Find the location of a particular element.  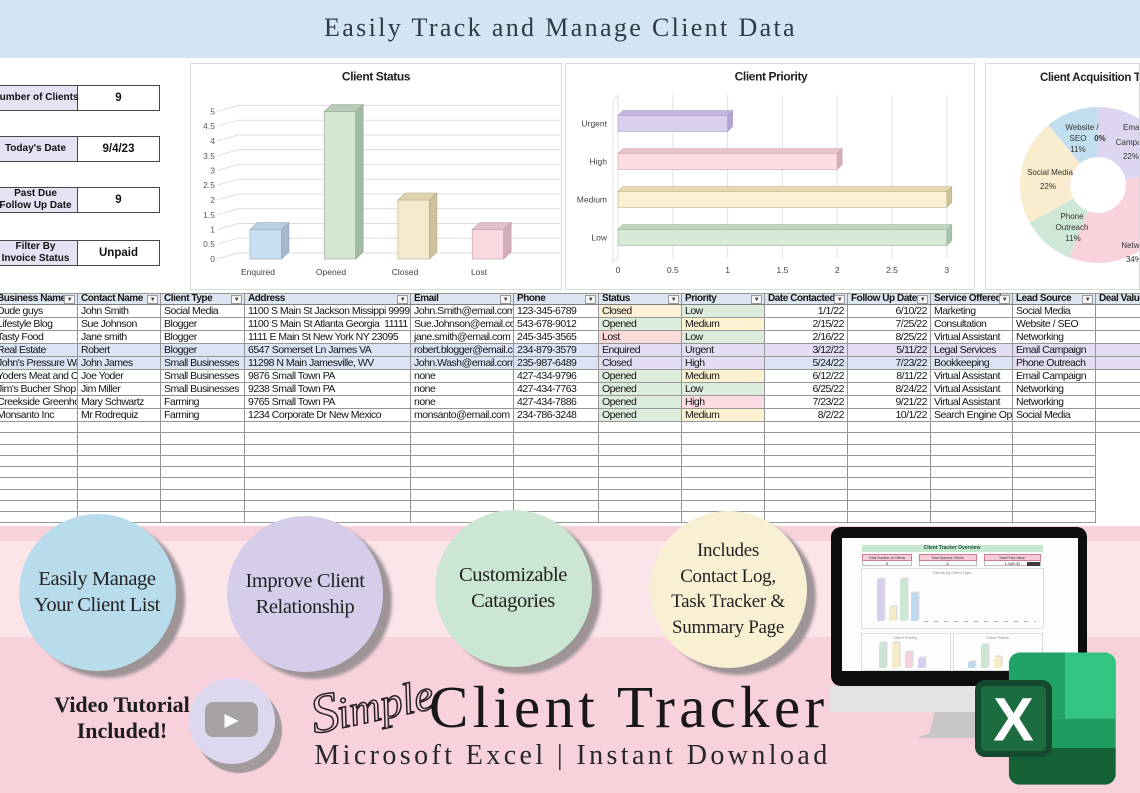

svg-text: Email is located at coordinates (1131, 127).